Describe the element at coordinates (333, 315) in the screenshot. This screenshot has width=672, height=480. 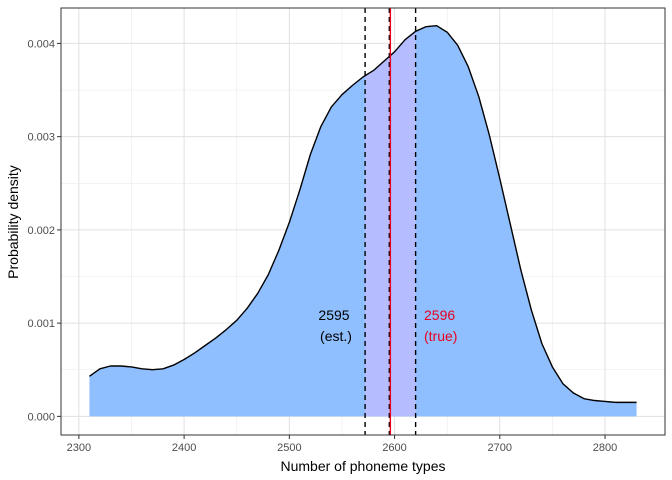
I see `annotation-est-value: 2595` at that location.